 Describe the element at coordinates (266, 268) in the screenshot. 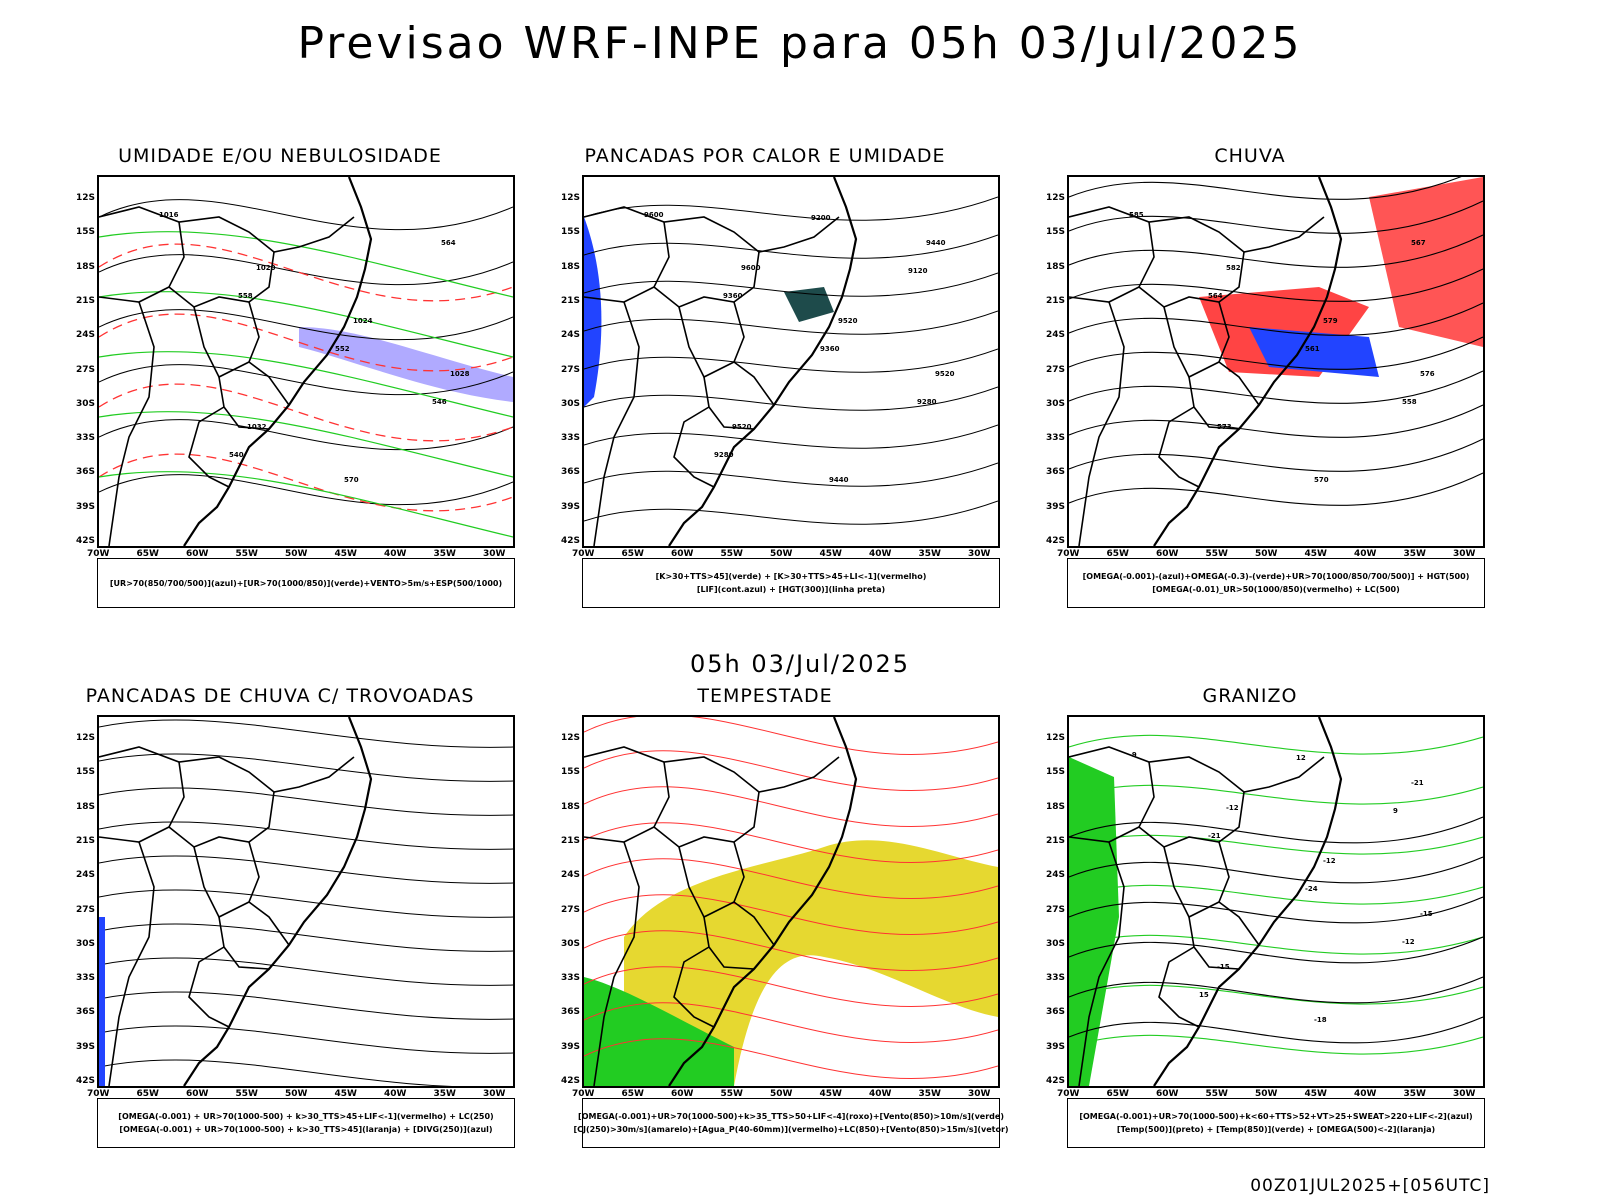

I see `contour-label: 1020` at that location.